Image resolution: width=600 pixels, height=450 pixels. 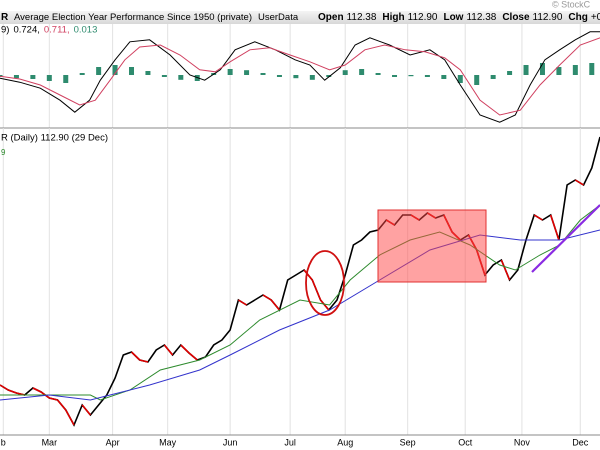 What do you see at coordinates (290, 442) in the screenshot?
I see `x-tick-label: Jul` at bounding box center [290, 442].